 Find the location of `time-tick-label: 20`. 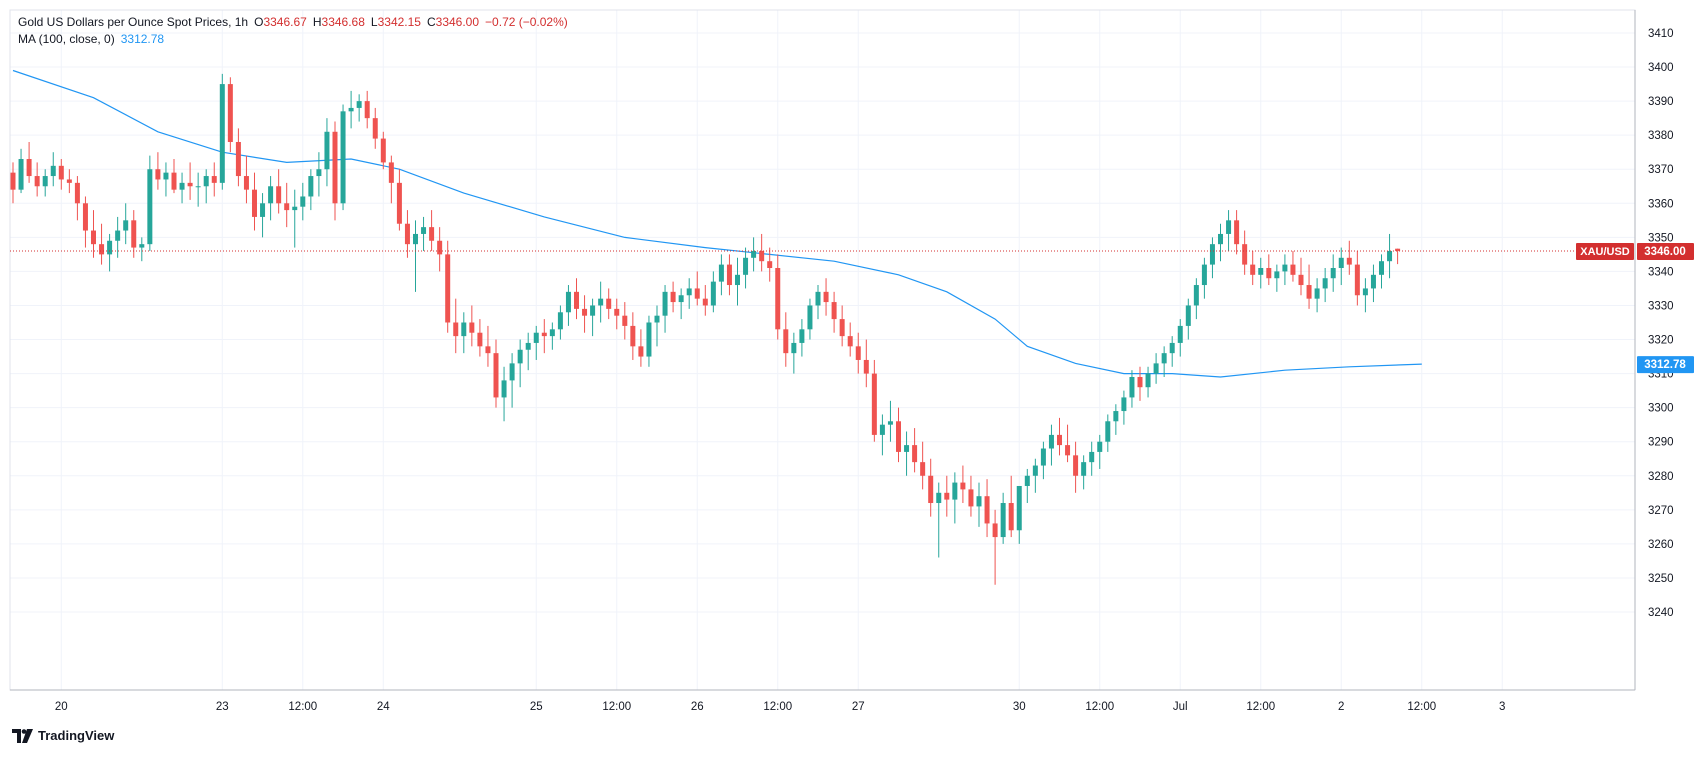

time-tick-label: 20 is located at coordinates (61, 707).